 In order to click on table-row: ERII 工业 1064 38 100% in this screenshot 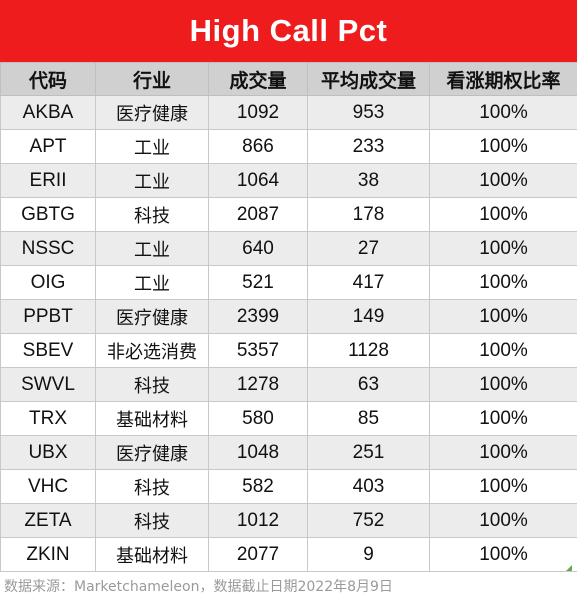, I will do `click(288, 180)`.